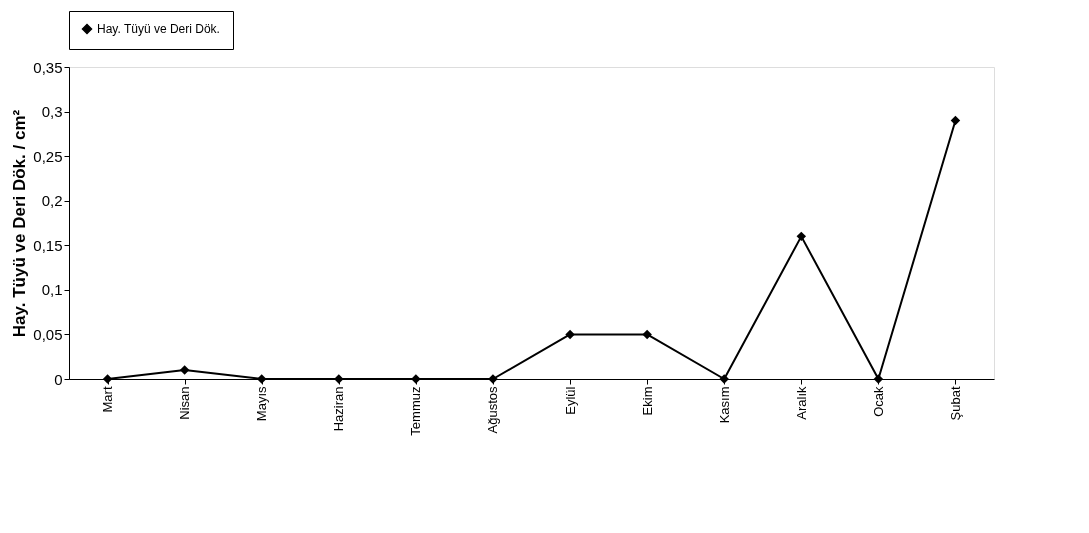  What do you see at coordinates (158, 29) in the screenshot?
I see `legend-label: Hay. Tüyü ve Deri Dök.` at bounding box center [158, 29].